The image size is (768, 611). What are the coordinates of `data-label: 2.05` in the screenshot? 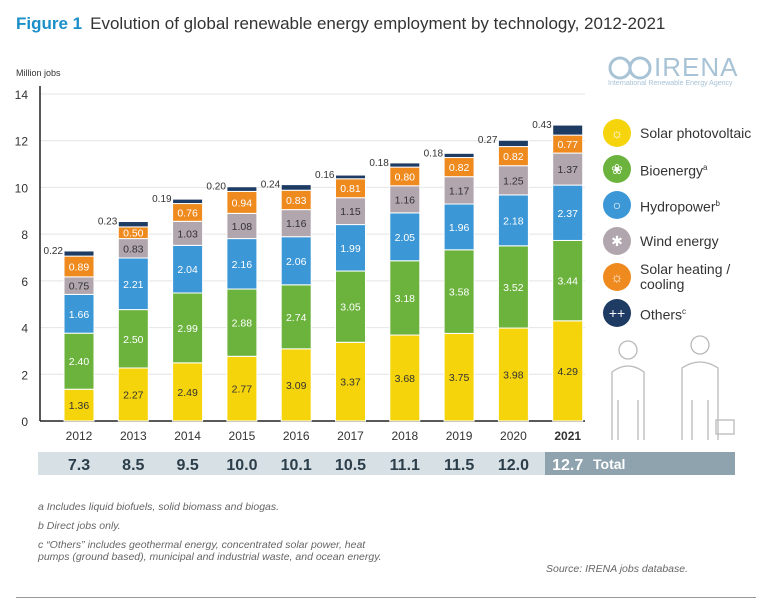 It's located at (405, 238).